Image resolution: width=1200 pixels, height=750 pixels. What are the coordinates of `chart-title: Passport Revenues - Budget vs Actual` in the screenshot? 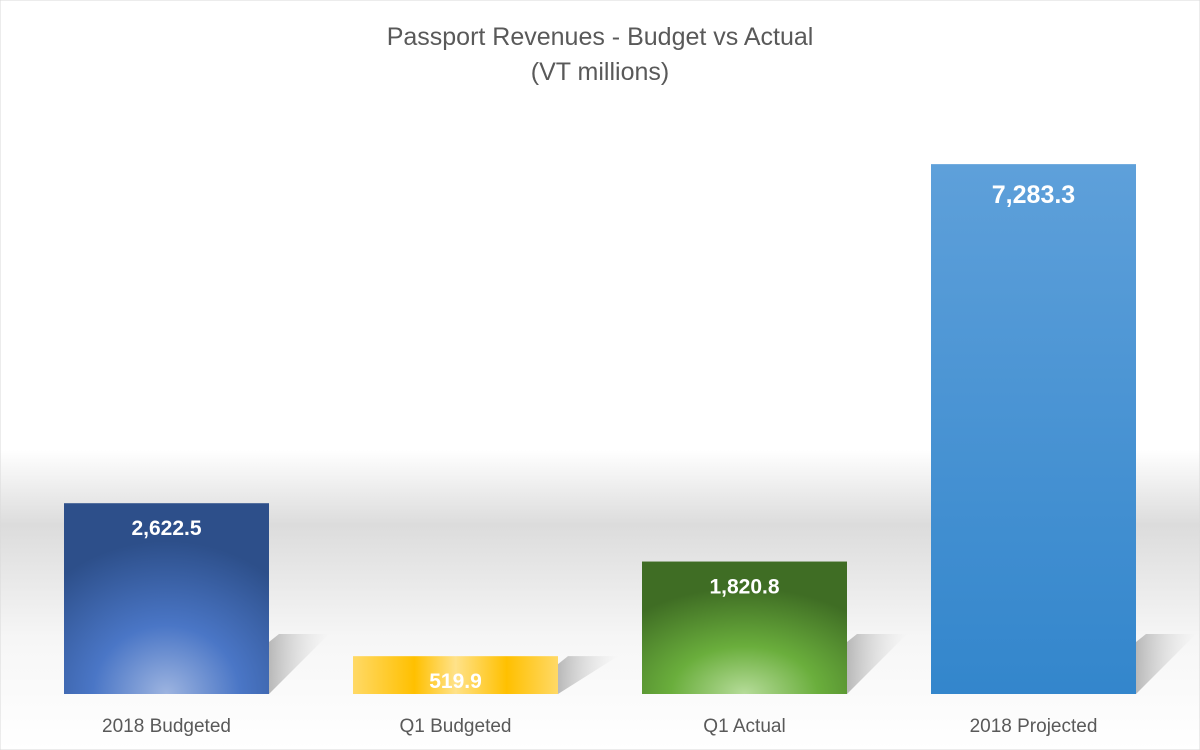 It's located at (600, 37).